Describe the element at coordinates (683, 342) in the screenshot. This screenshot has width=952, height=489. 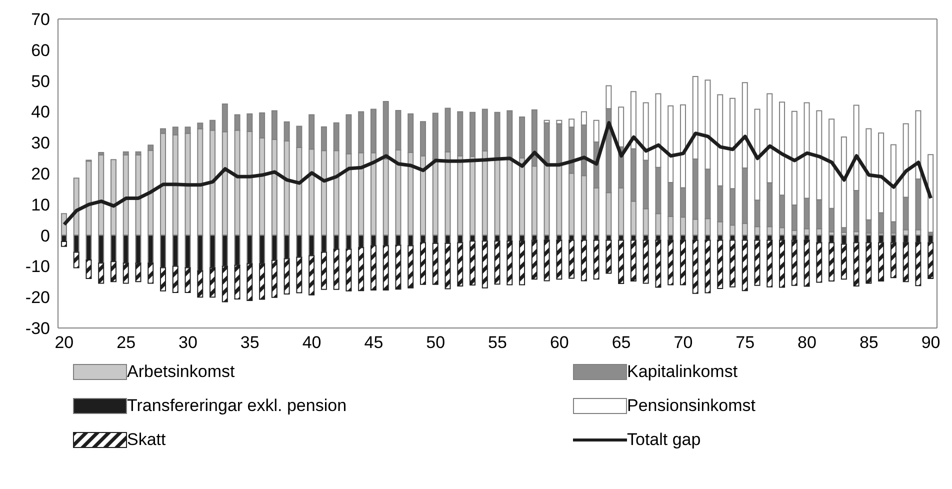
I see `x-tick-label: 70` at that location.